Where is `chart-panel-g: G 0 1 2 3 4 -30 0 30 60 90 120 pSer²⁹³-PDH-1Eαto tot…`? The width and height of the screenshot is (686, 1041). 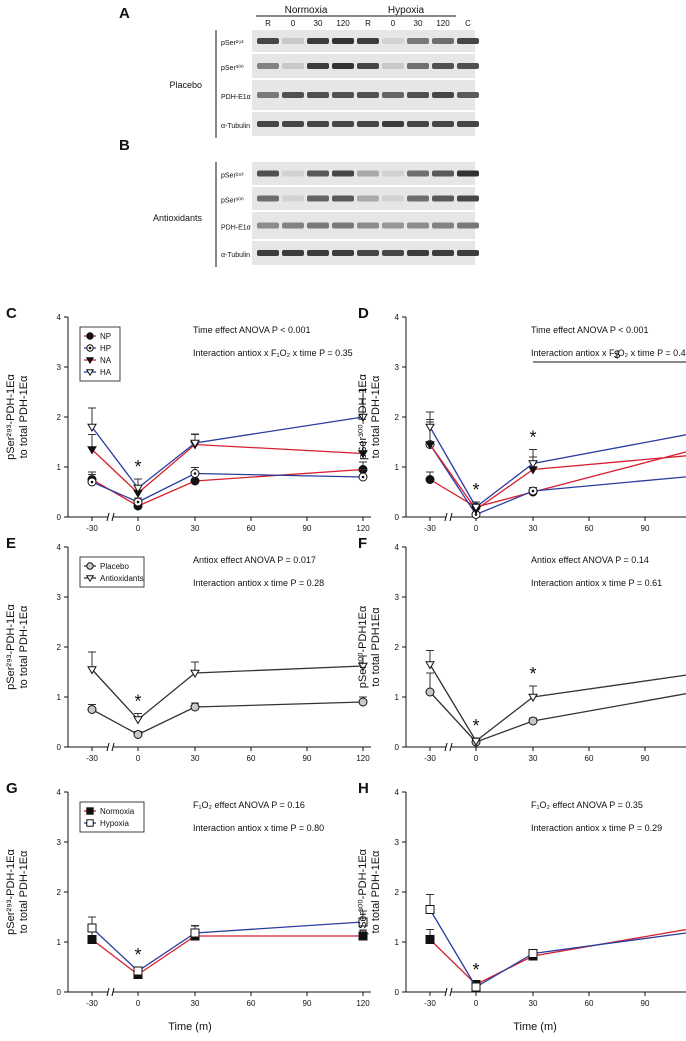 chart-panel-g: G 0 1 2 3 4 -30 0 30 60 90 120 pSer²⁹³-PDH-1Eαto tot… is located at coordinates (188, 894).